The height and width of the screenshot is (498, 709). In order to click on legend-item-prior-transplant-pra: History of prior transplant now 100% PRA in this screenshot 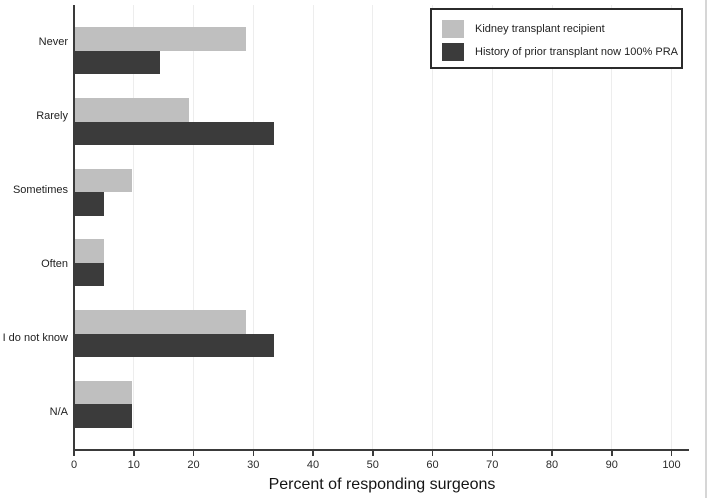, I will do `click(561, 52)`.